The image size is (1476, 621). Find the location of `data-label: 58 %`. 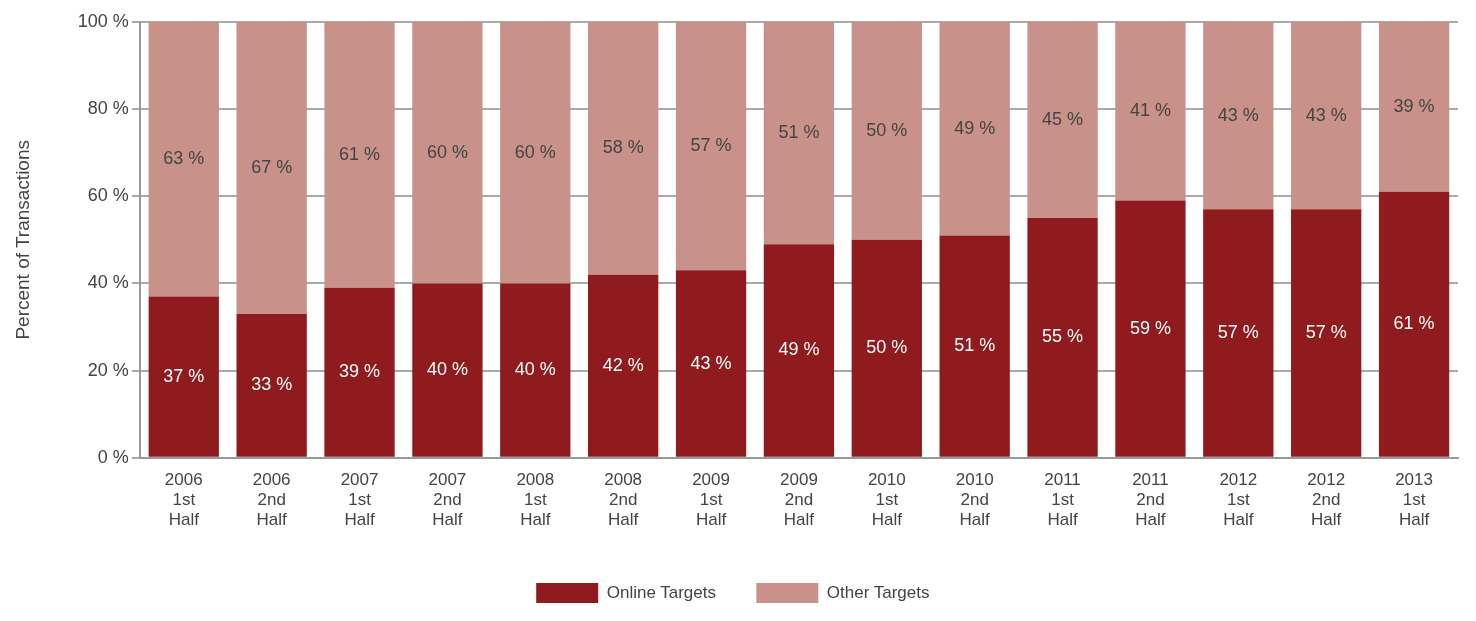

data-label: 58 % is located at coordinates (623, 147).